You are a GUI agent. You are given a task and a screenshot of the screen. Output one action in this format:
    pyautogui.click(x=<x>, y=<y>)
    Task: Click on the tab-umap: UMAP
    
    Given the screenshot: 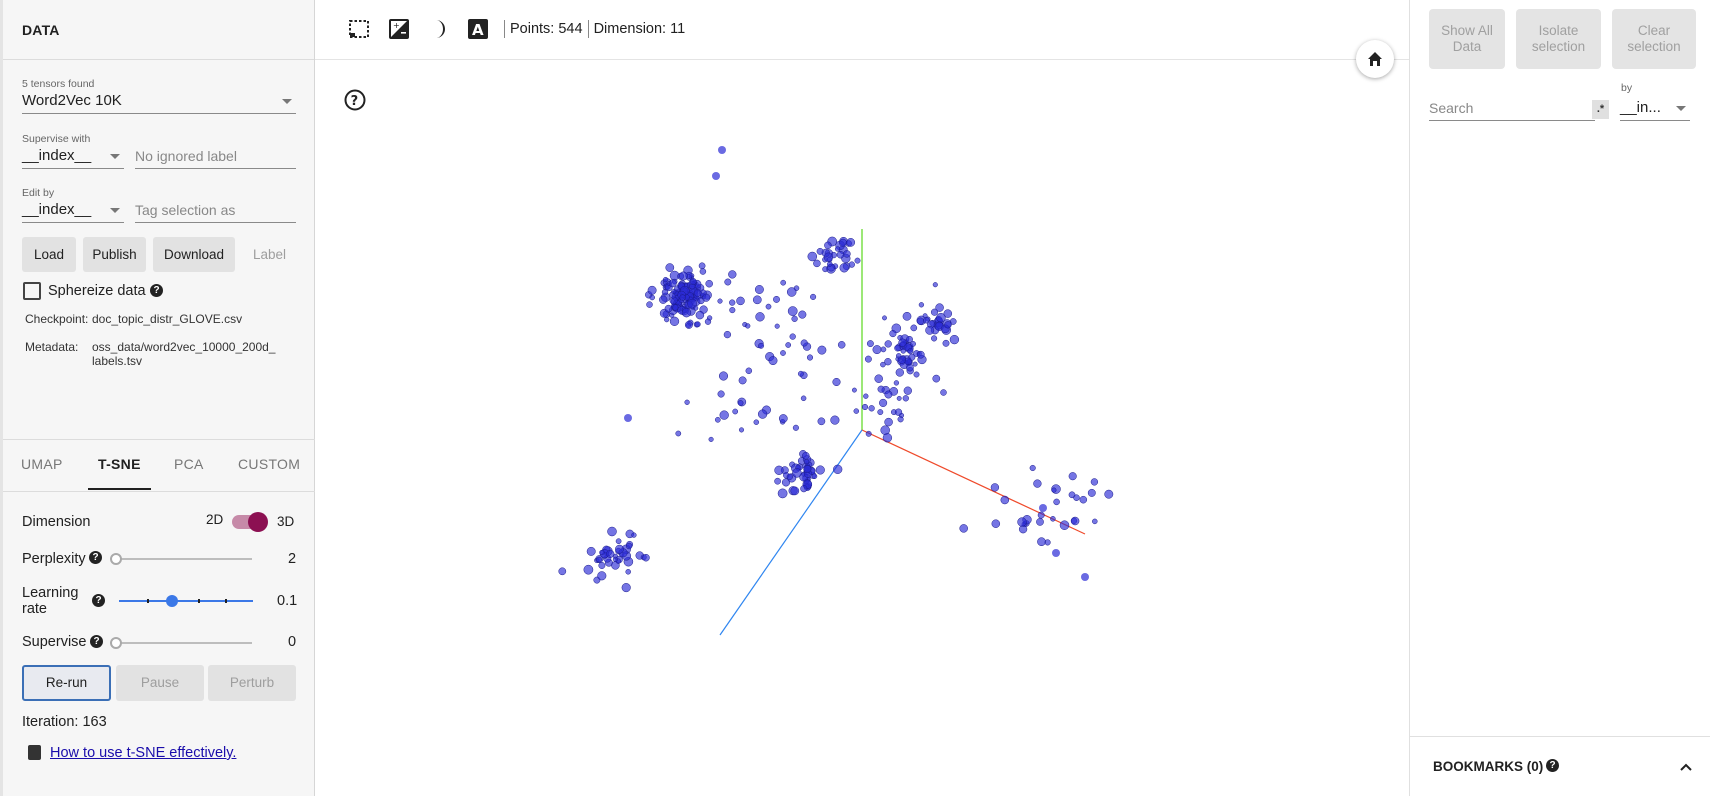 What is the action you would take?
    pyautogui.click(x=42, y=464)
    